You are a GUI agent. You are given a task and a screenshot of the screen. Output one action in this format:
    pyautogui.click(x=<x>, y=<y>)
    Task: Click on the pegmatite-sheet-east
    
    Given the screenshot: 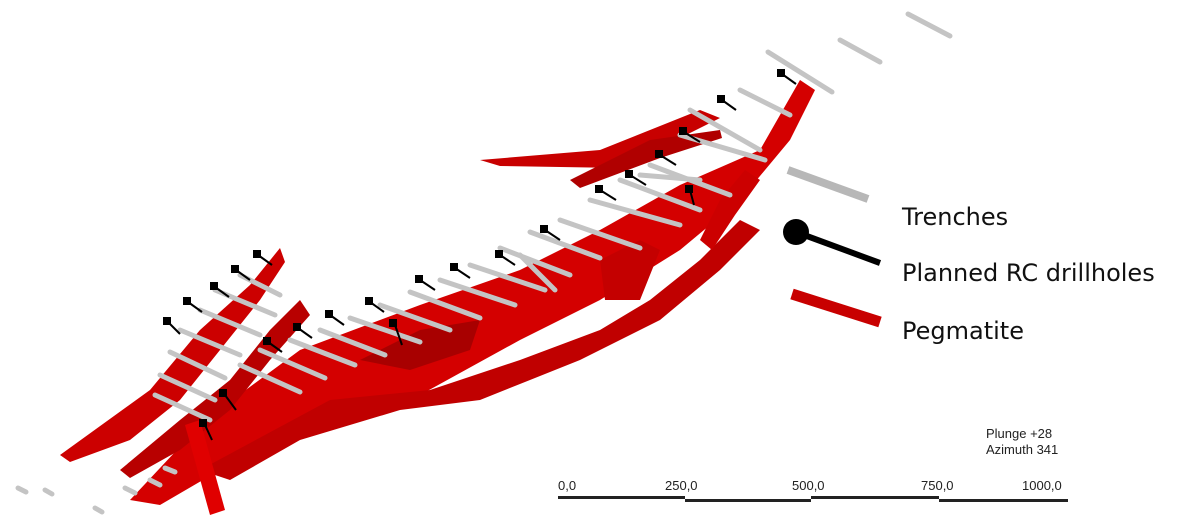 What is the action you would take?
    pyautogui.click(x=630, y=270)
    